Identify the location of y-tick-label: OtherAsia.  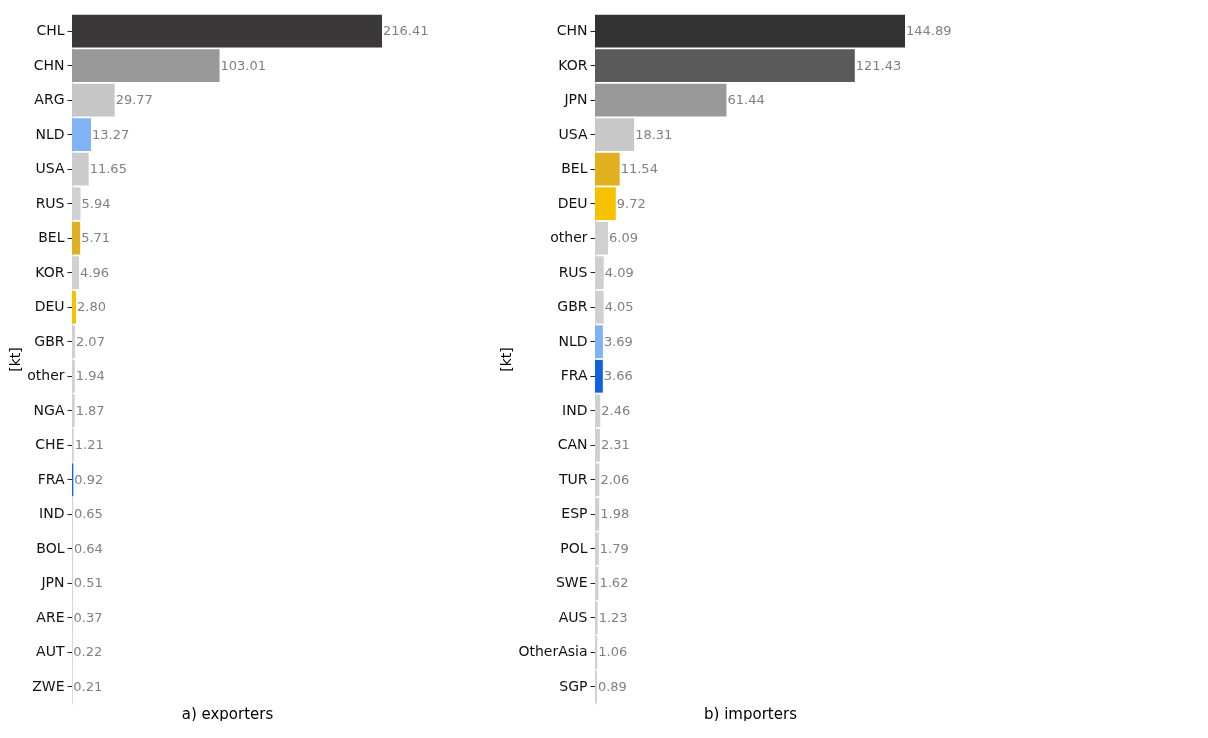
(553, 651).